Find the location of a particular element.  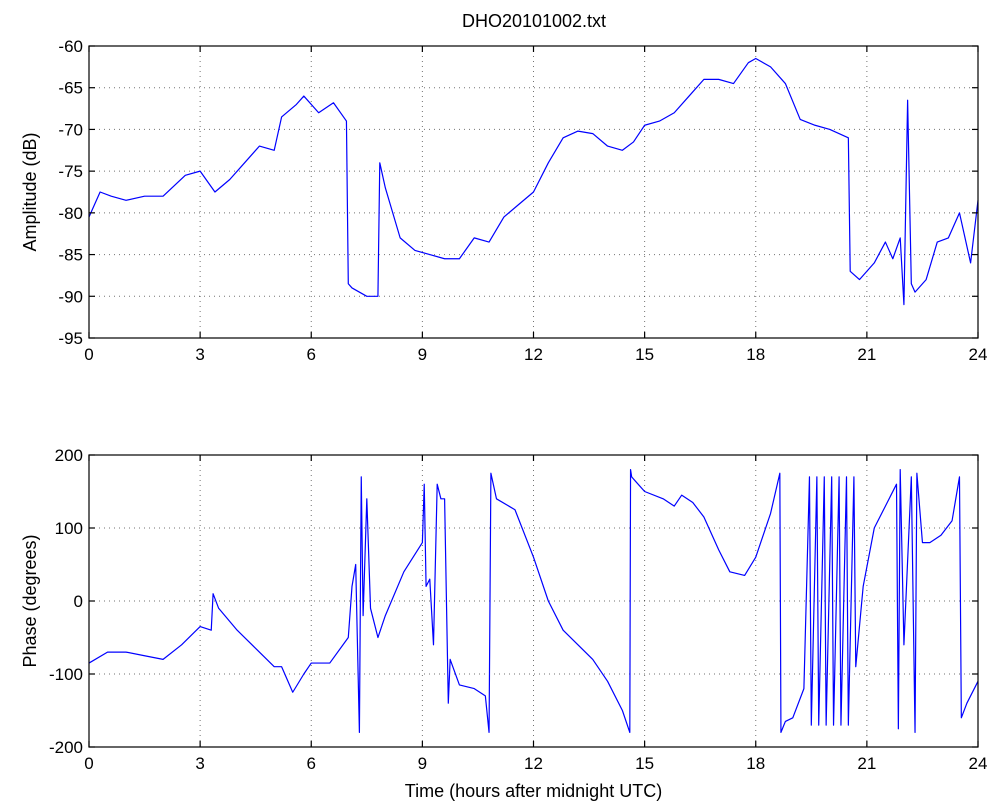

amplitude-y-tick-label: -90 is located at coordinates (70, 296).